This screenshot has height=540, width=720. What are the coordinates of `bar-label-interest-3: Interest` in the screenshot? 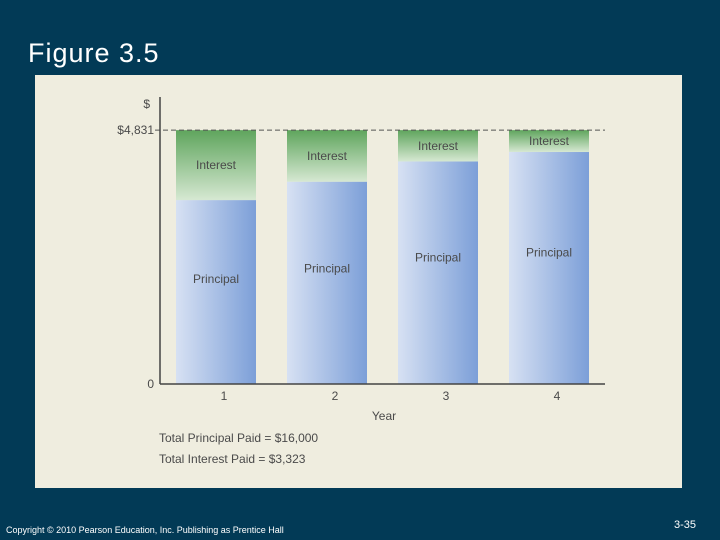 It's located at (438, 146).